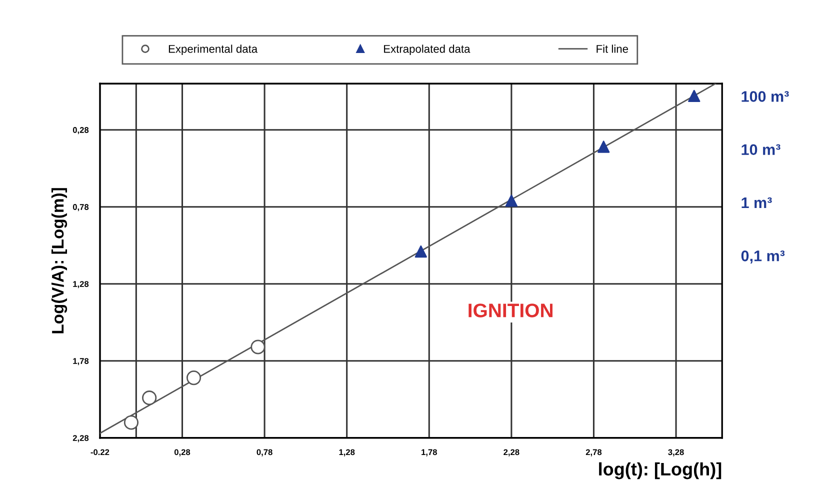  What do you see at coordinates (594, 452) in the screenshot?
I see `x-tick-label: 2,78` at bounding box center [594, 452].